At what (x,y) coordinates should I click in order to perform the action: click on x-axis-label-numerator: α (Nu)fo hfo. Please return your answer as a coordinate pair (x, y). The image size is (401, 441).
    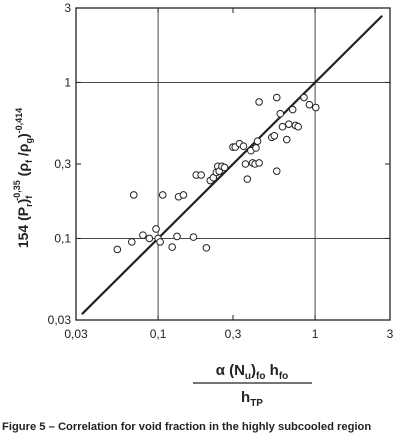
    Looking at the image, I should click on (252, 372).